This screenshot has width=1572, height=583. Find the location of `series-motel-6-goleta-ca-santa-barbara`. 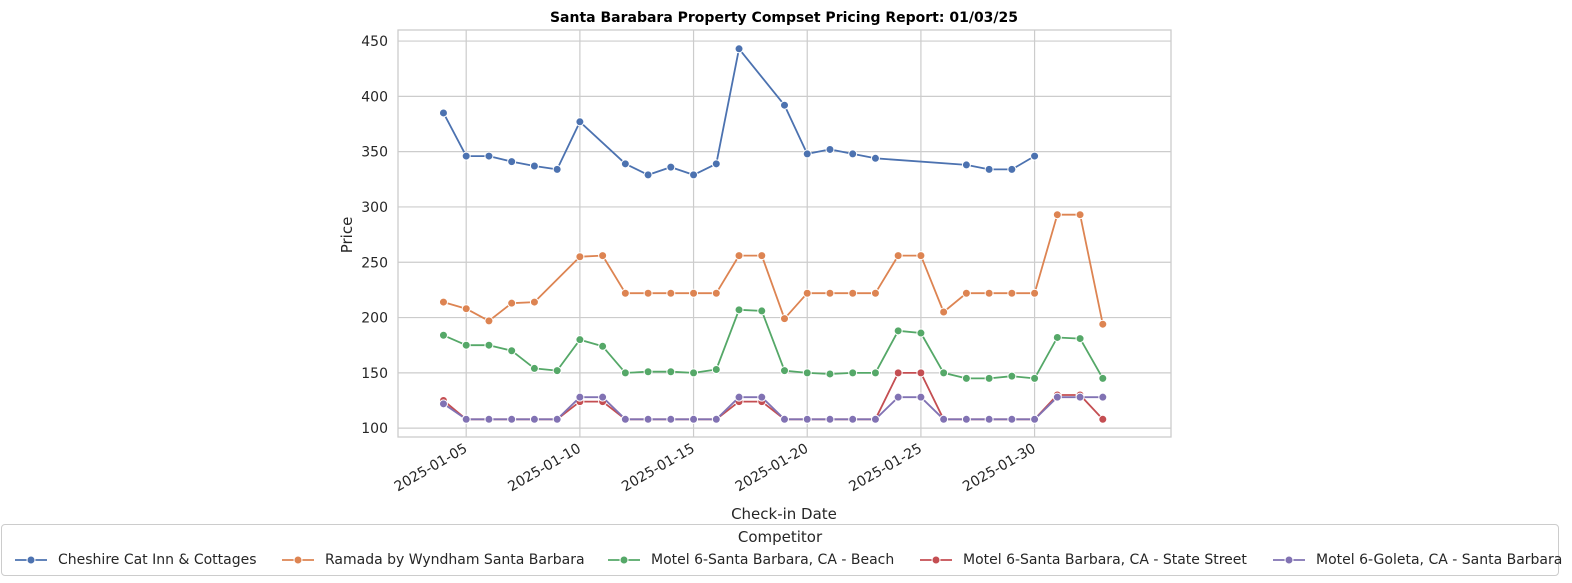

series-motel-6-goleta-ca-santa-barbara is located at coordinates (773, 408).